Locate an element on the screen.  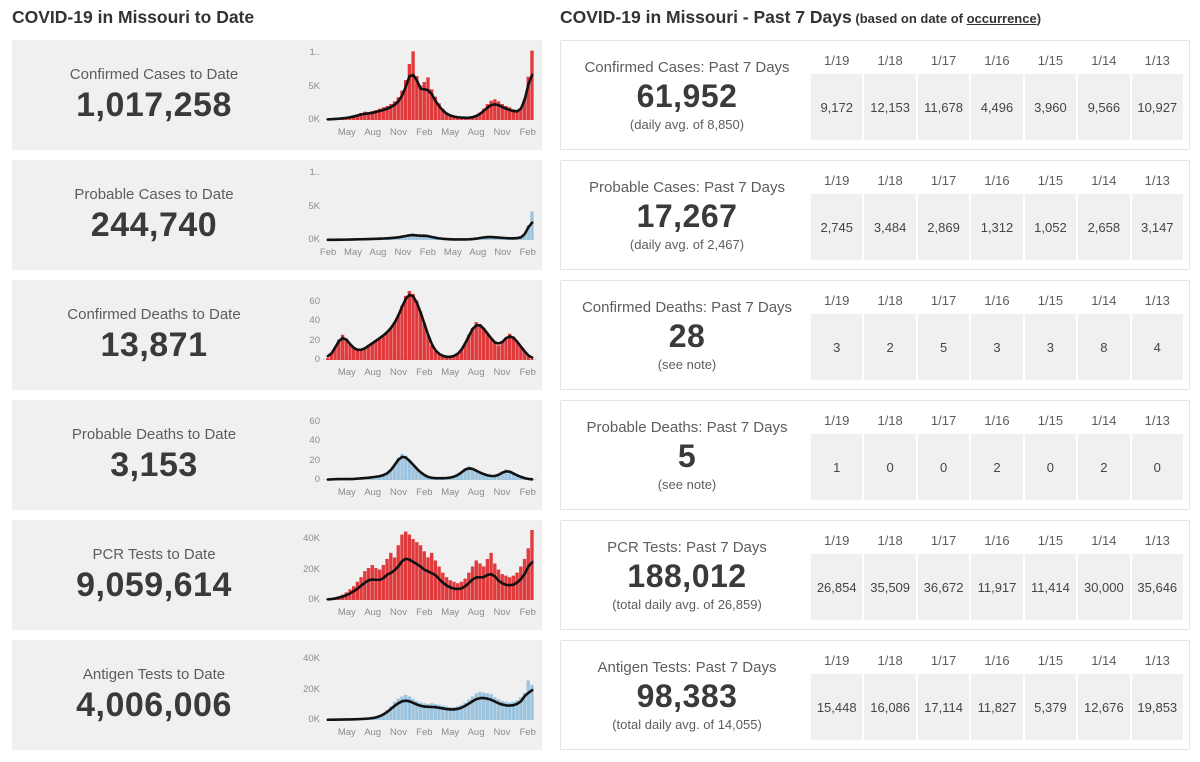
x-tick-label: May is located at coordinates (346, 612).